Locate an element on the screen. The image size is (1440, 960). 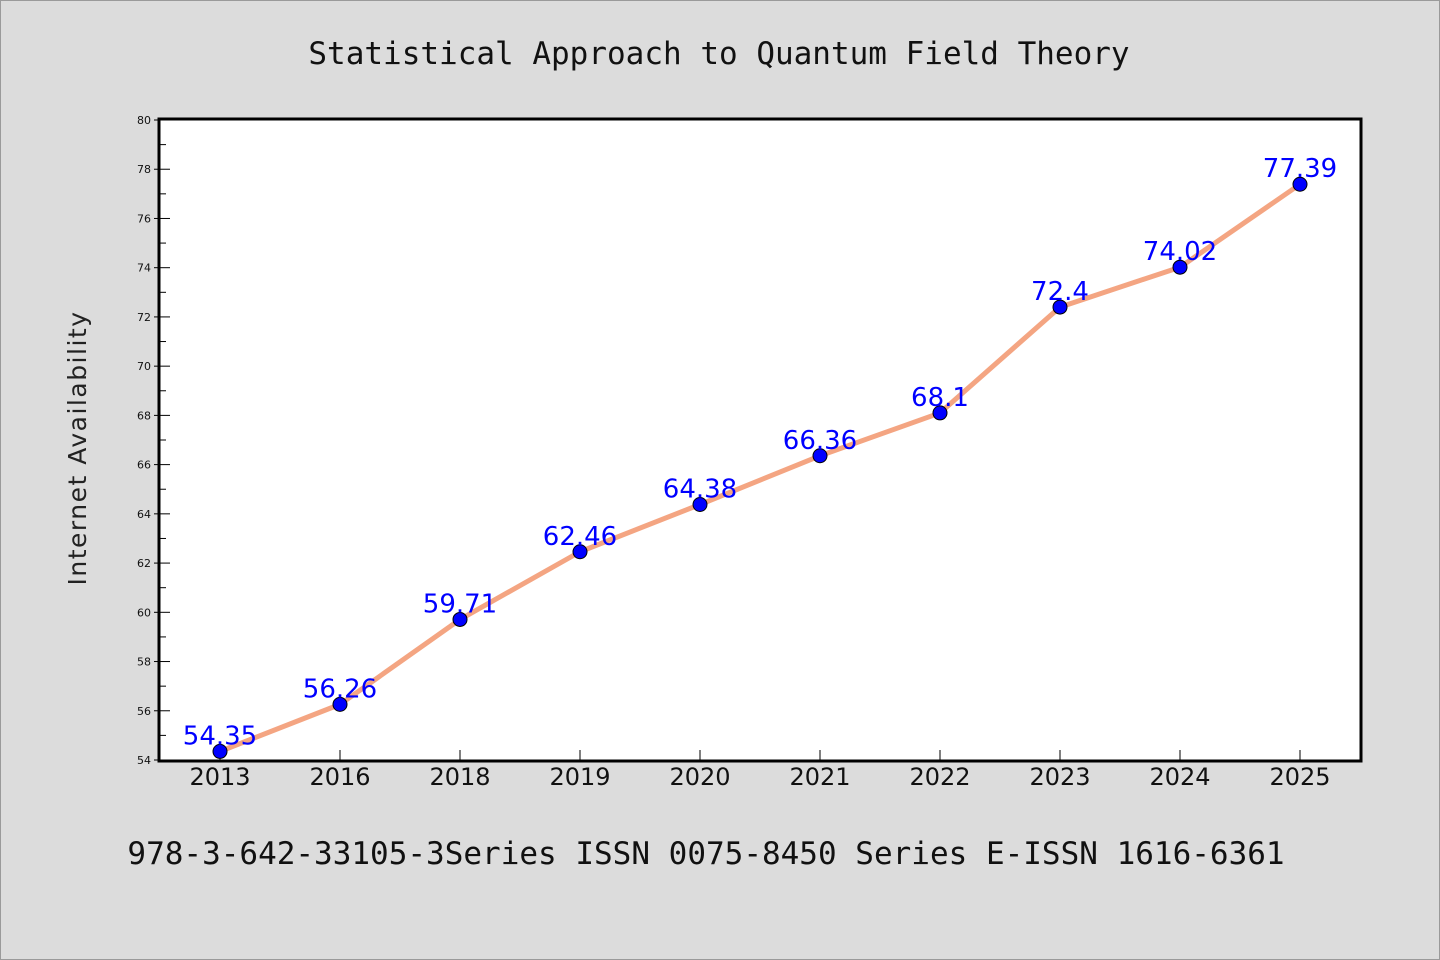
y-tick-label: 74 is located at coordinates (144, 268).